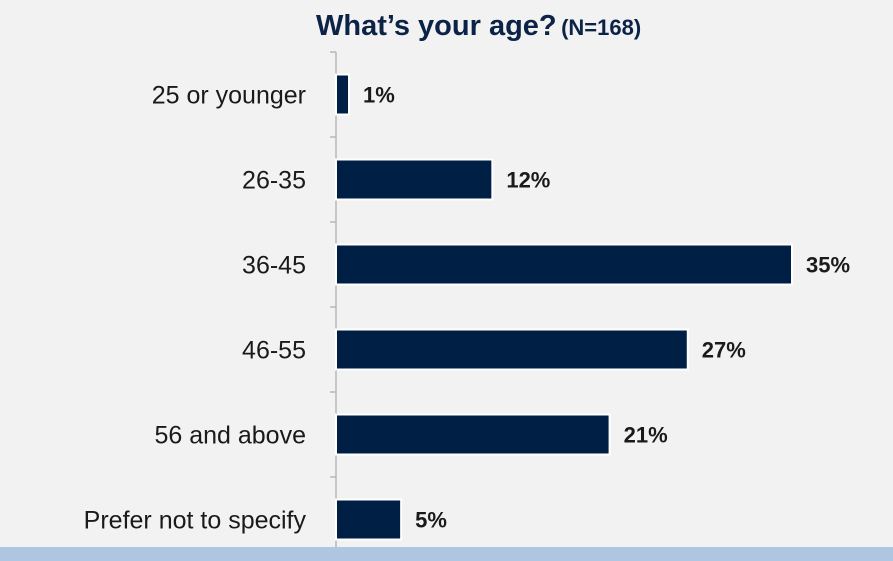 Image resolution: width=893 pixels, height=561 pixels. Describe the element at coordinates (379, 95) in the screenshot. I see `value-label: 1%` at that location.